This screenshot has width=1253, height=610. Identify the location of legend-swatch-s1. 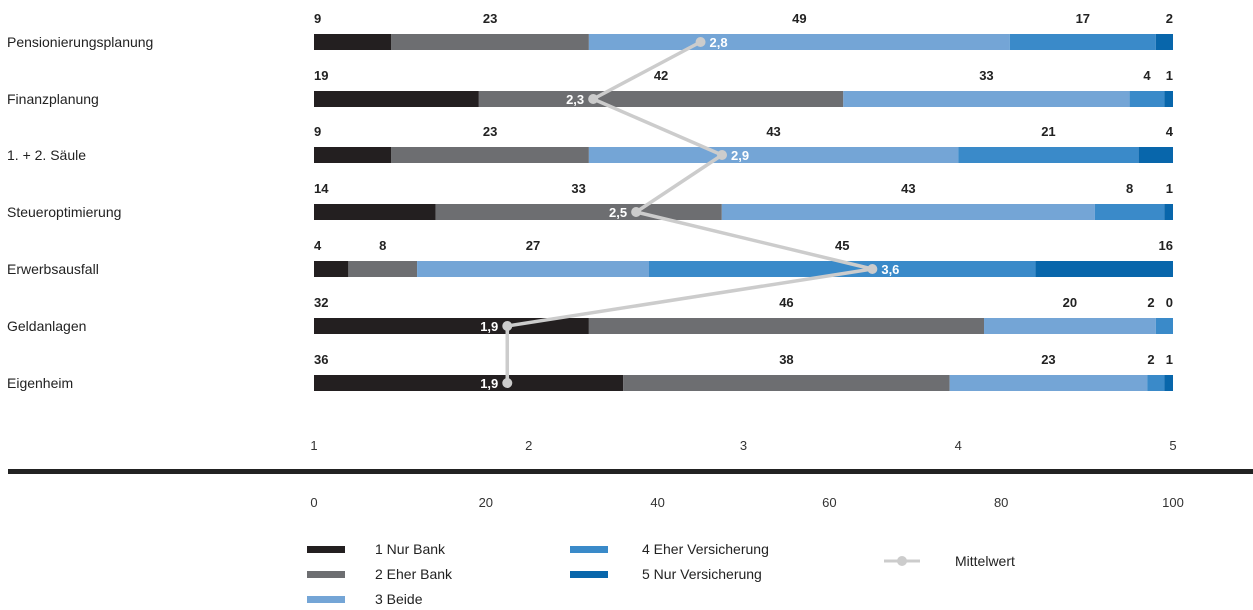
(326, 549).